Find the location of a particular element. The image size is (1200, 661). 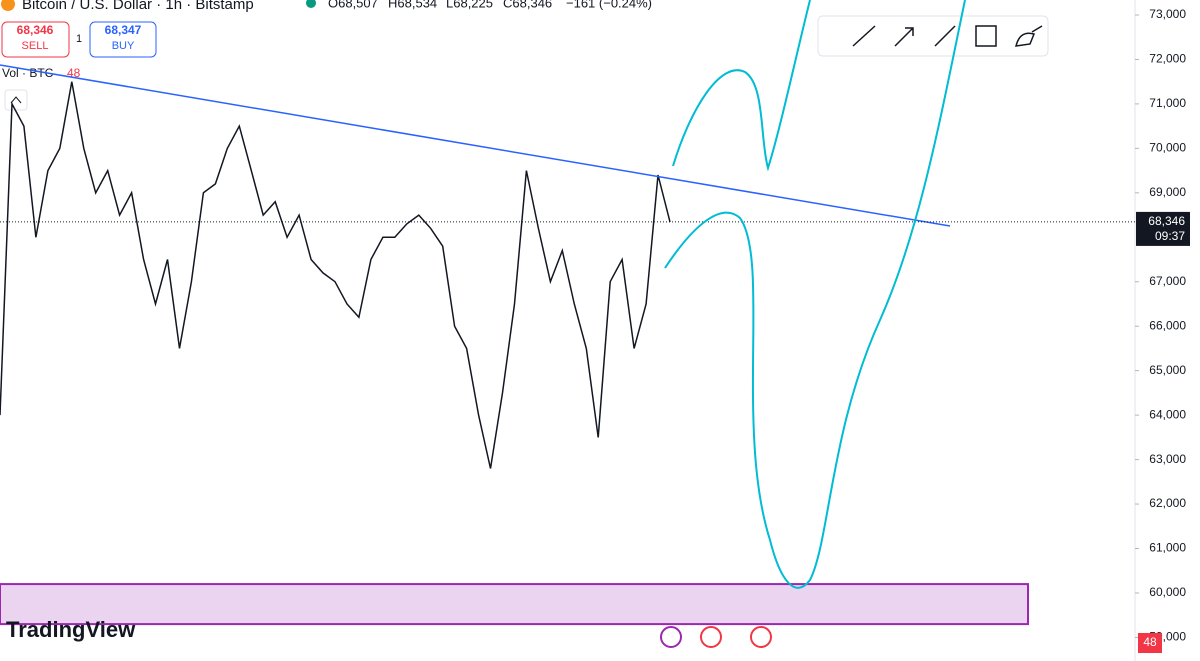

last-price-badge is located at coordinates (1163, 228).